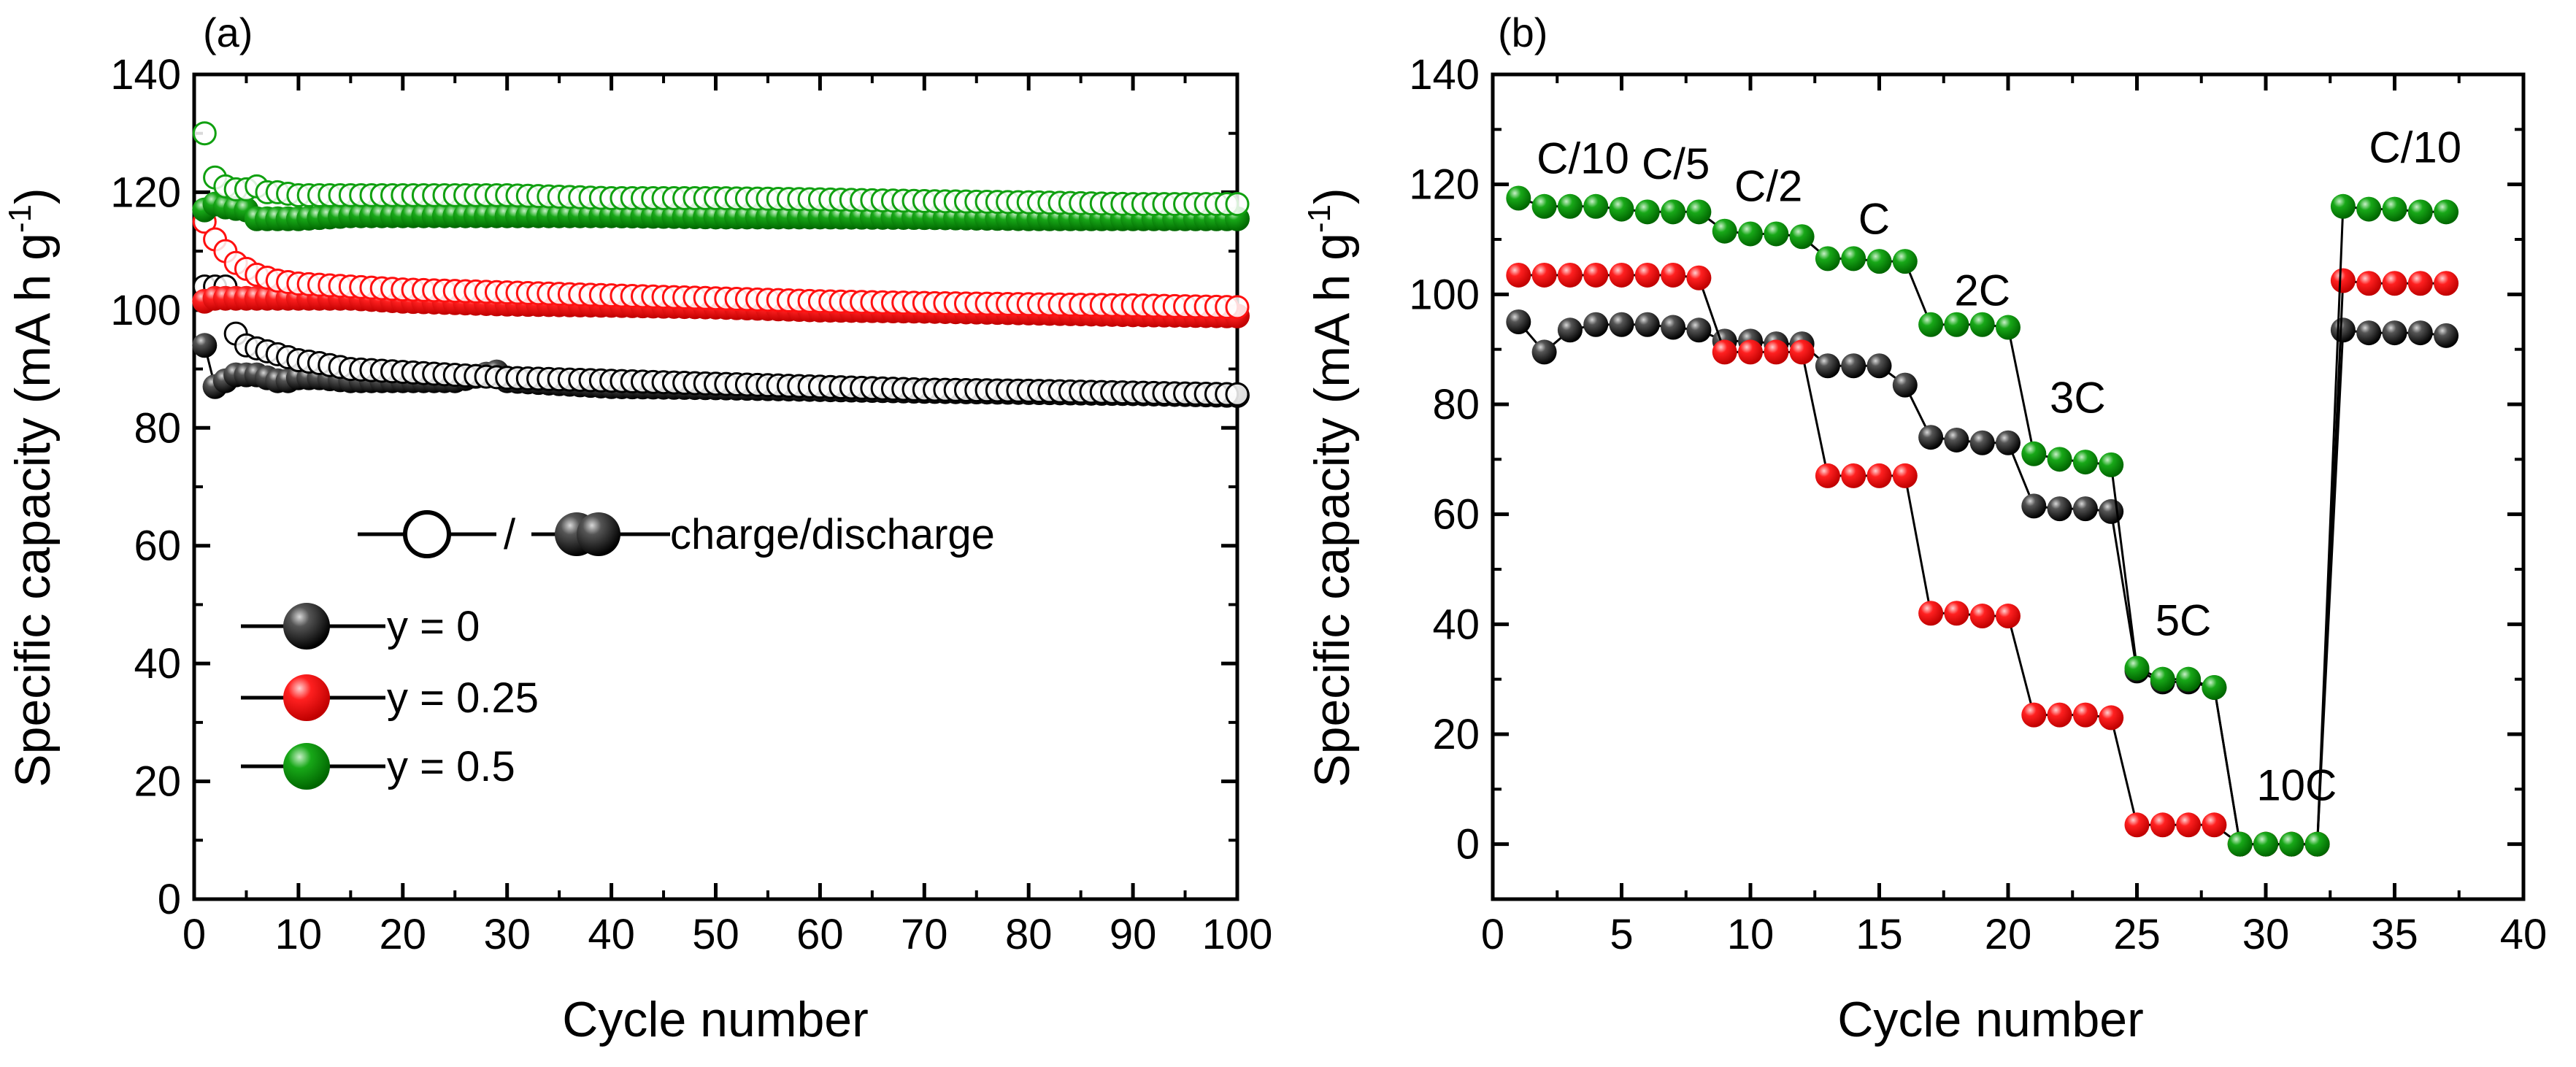  I want to click on panel-b-y-axis-title-main: Specific capacity (mA h g, so click(1332, 510).